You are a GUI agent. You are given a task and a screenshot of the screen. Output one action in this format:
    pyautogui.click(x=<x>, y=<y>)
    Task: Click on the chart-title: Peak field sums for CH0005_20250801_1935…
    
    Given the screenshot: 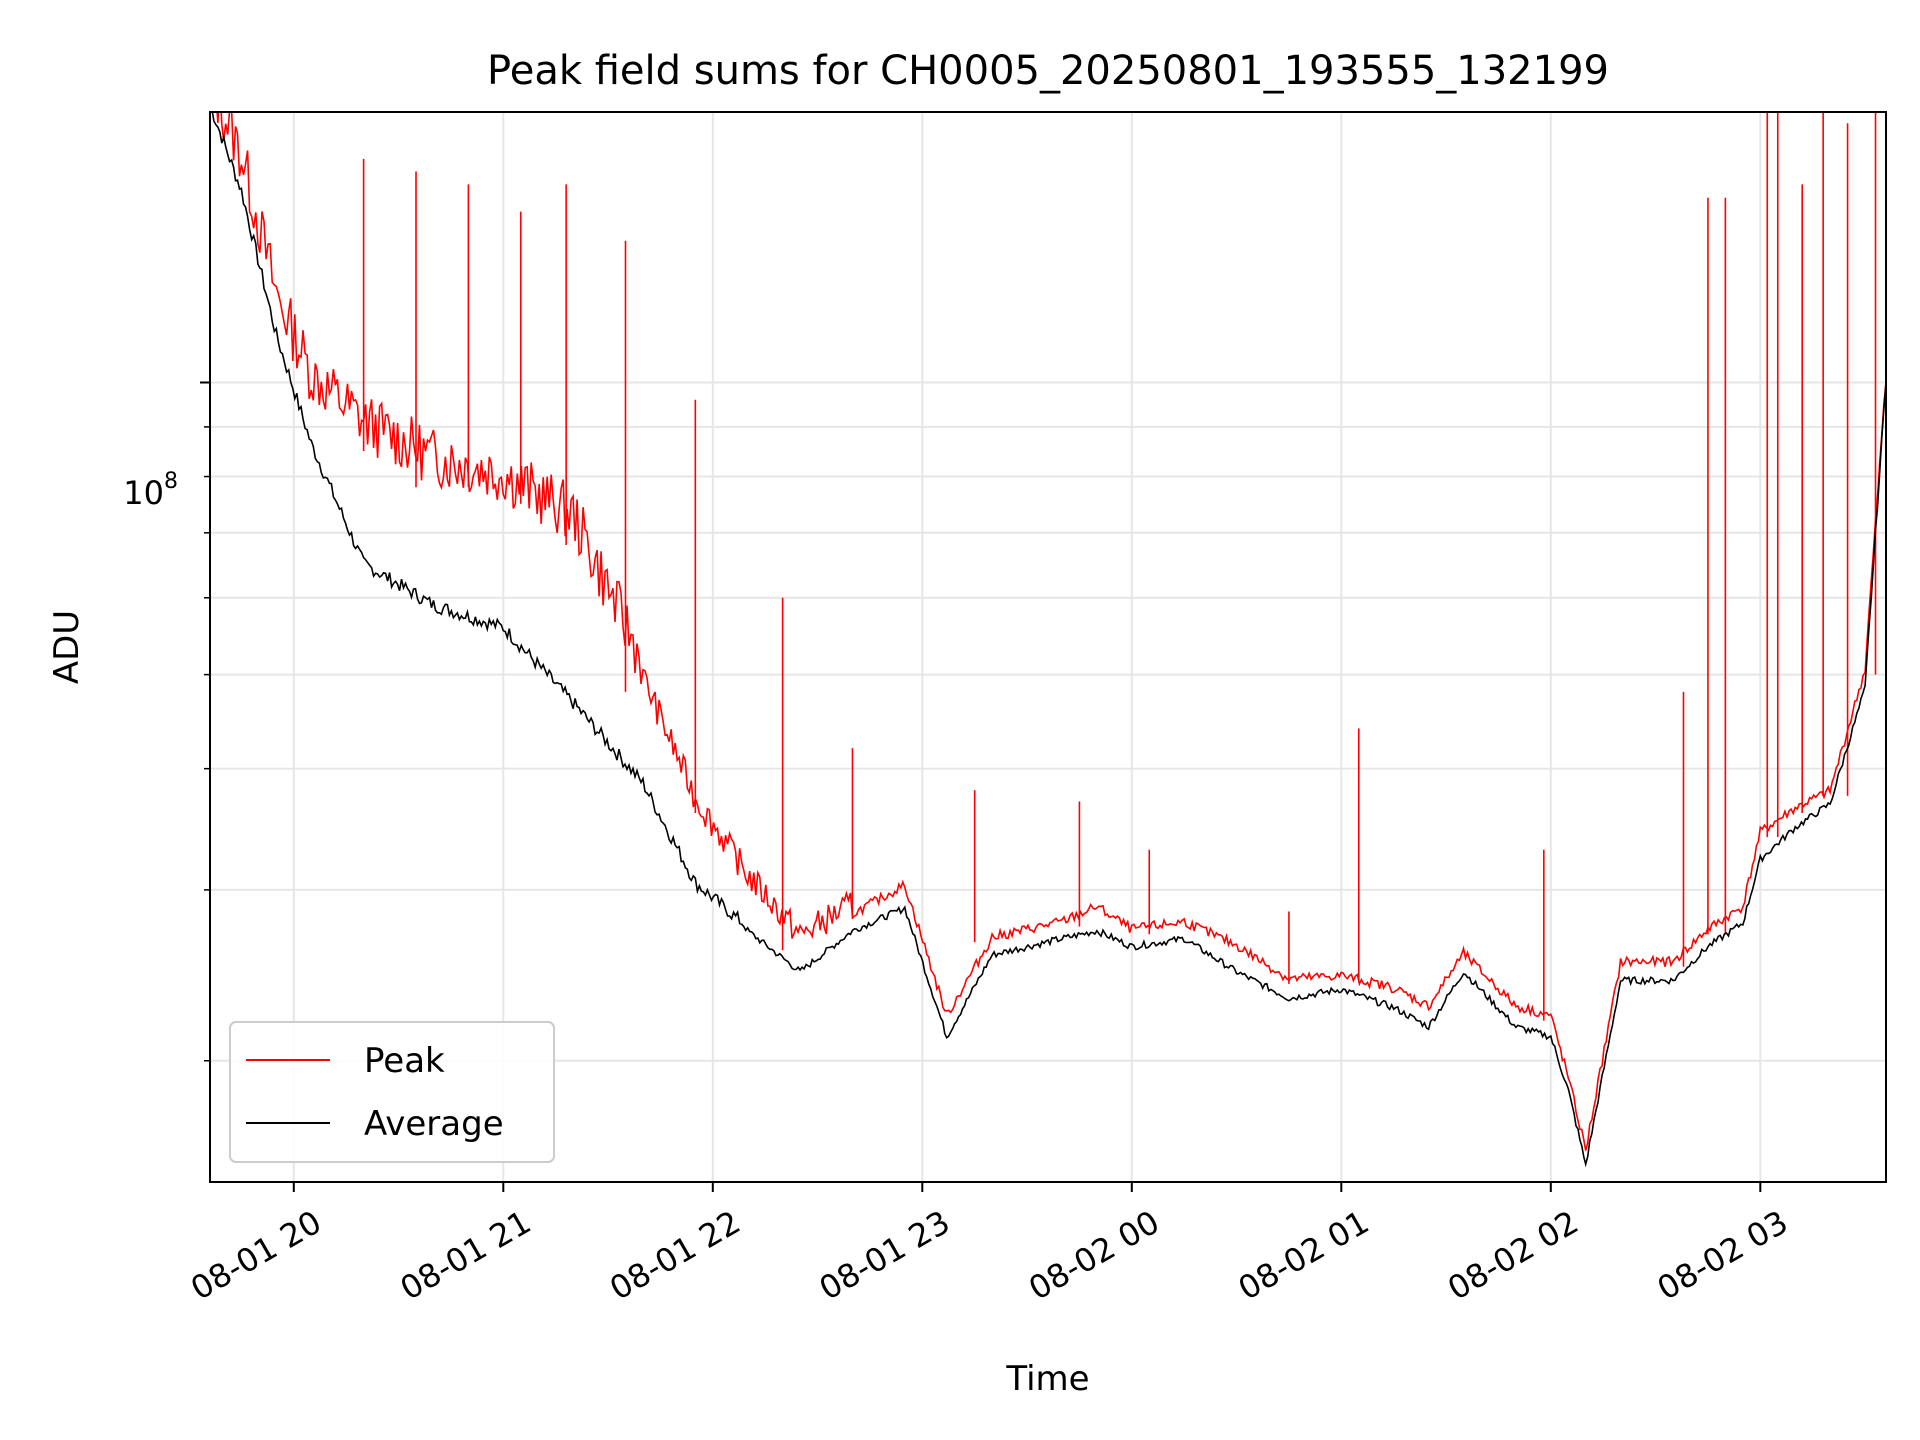 What is the action you would take?
    pyautogui.click(x=1048, y=71)
    